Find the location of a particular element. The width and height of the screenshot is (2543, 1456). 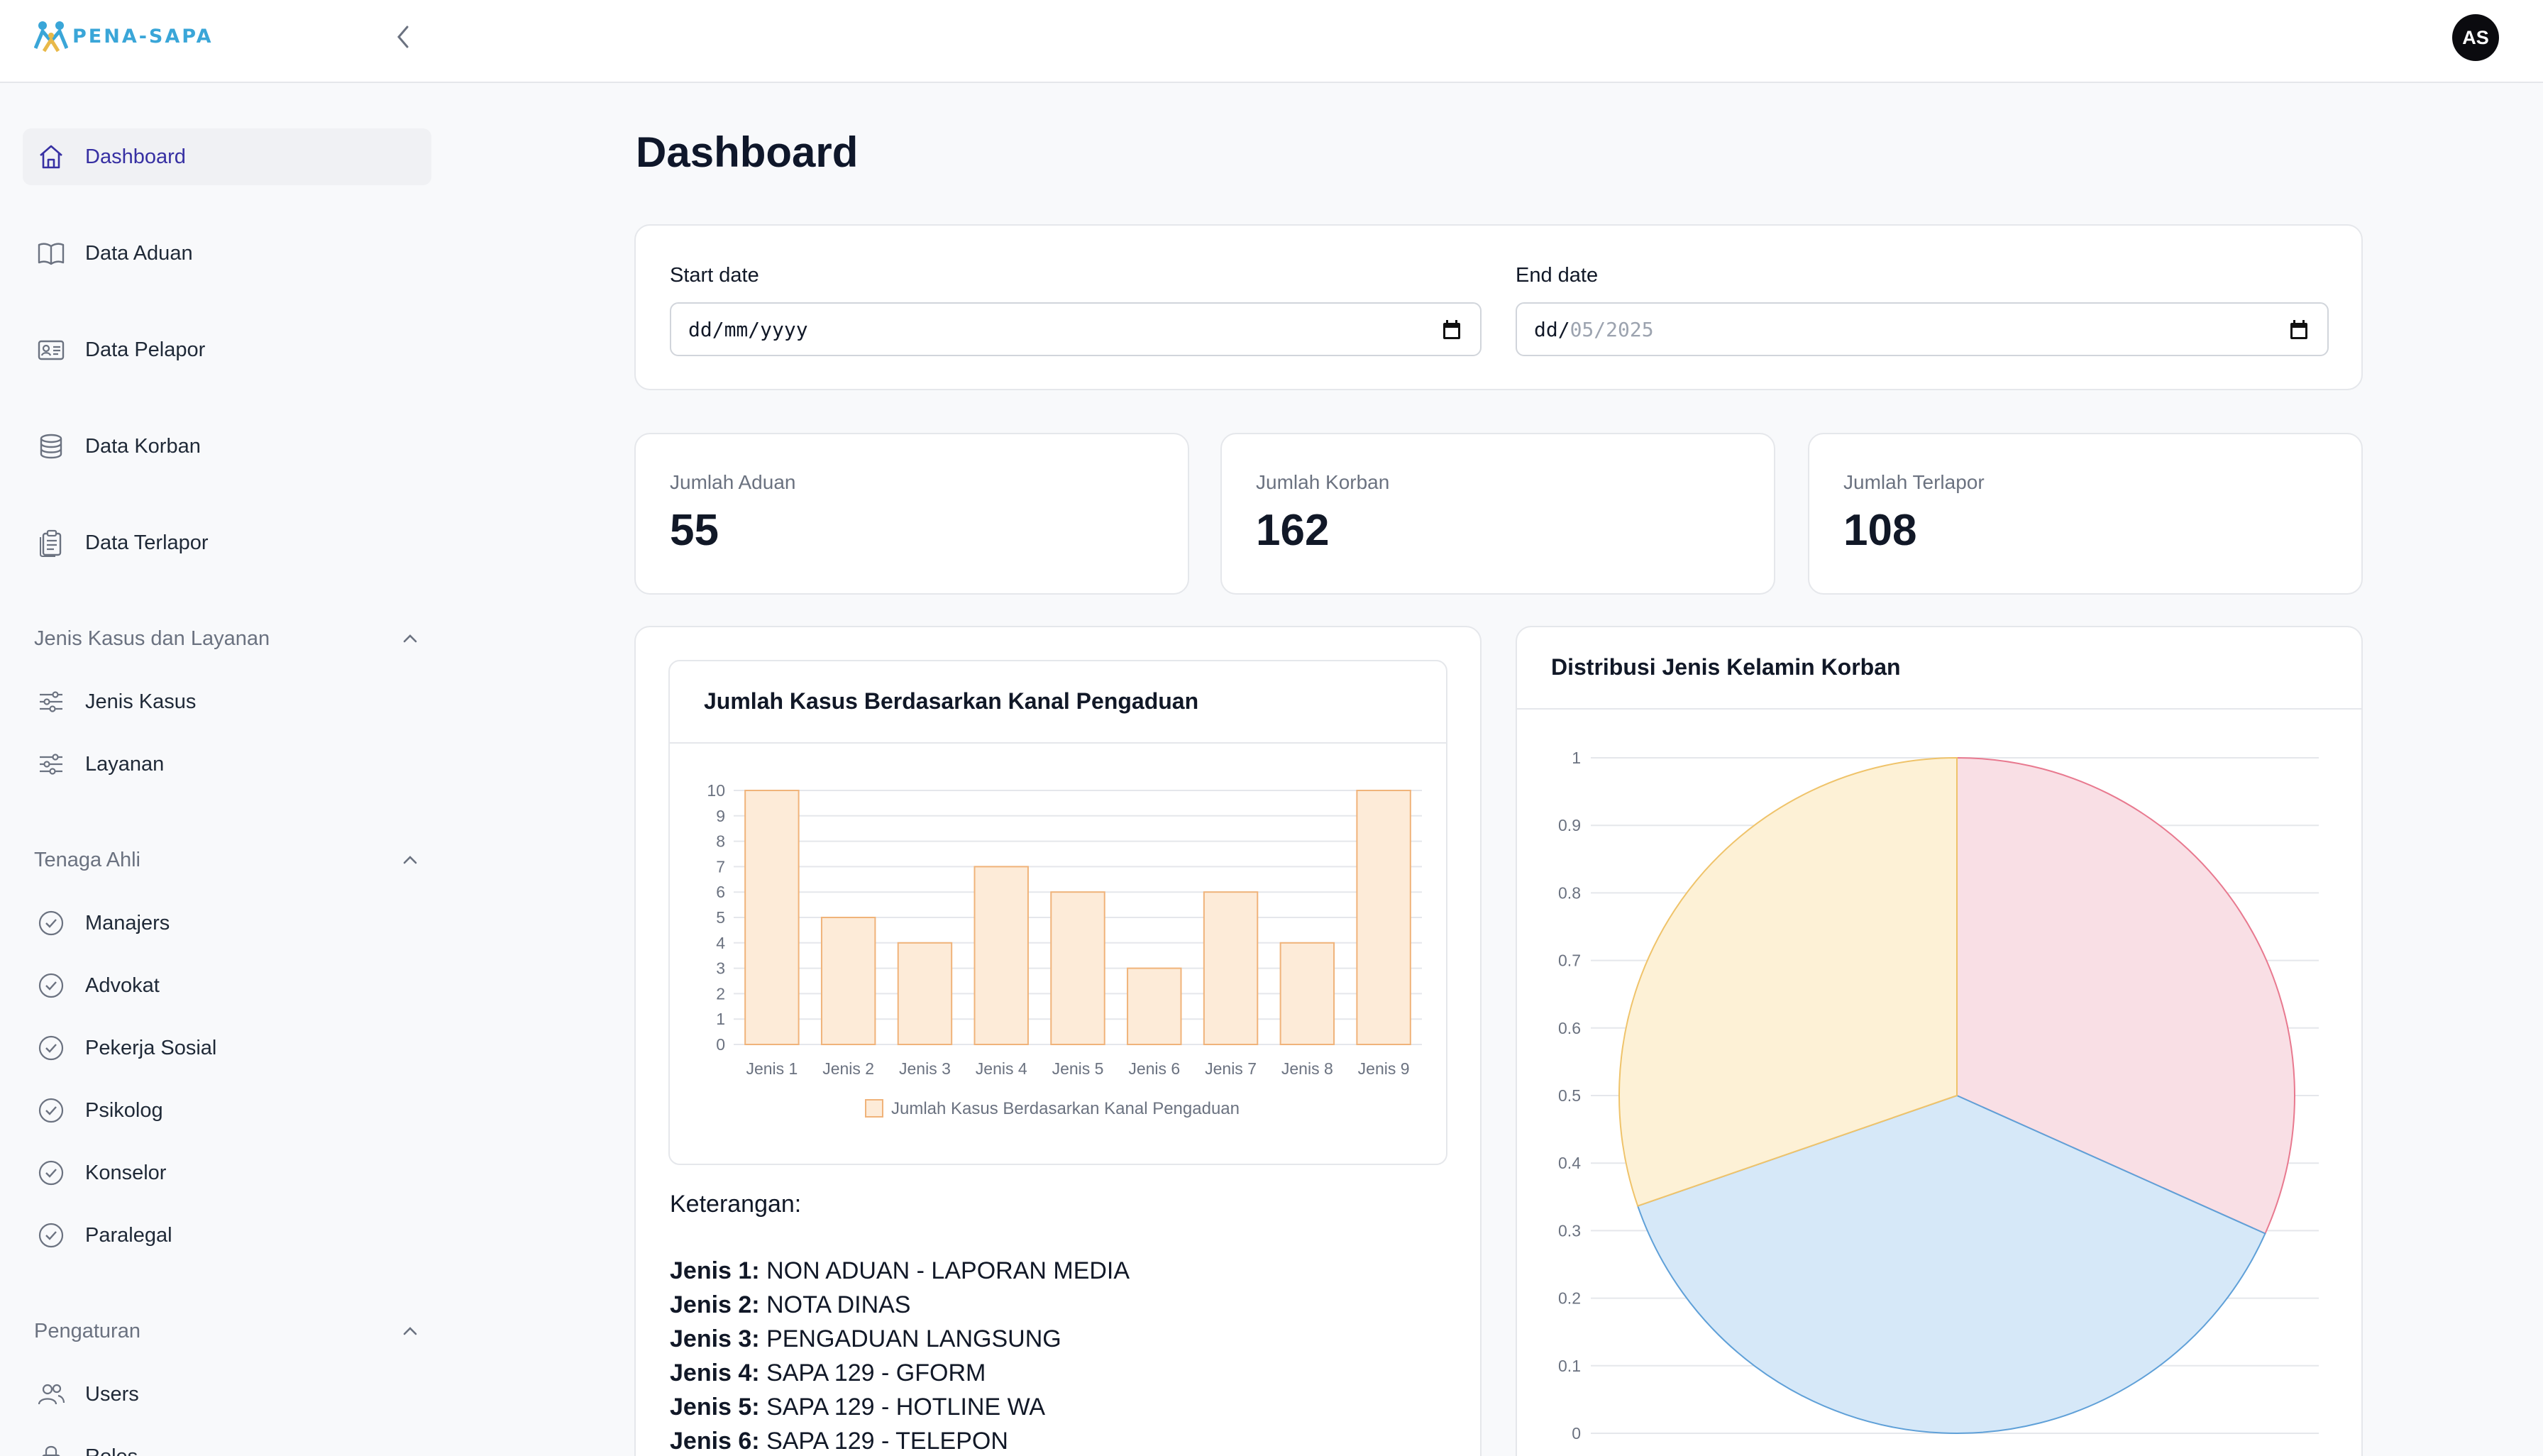

user-avatar: AS is located at coordinates (2475, 37).